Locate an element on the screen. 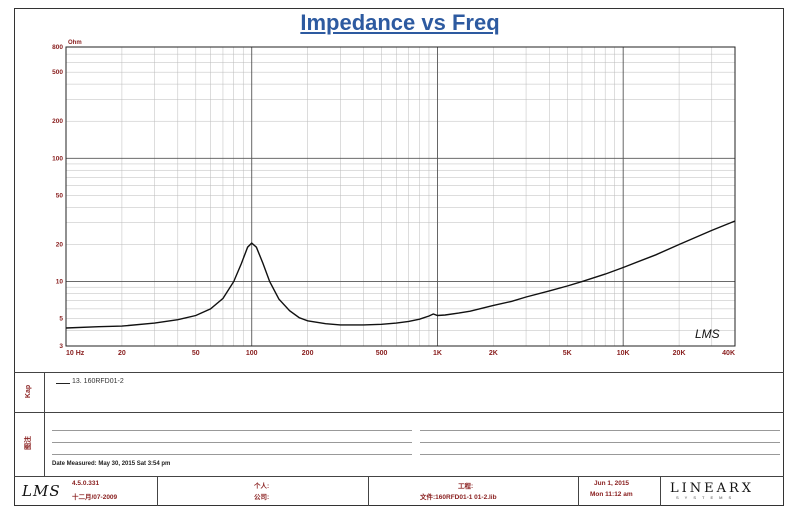 This screenshot has width=800, height=515. y-tick-label: 200 is located at coordinates (57, 121).